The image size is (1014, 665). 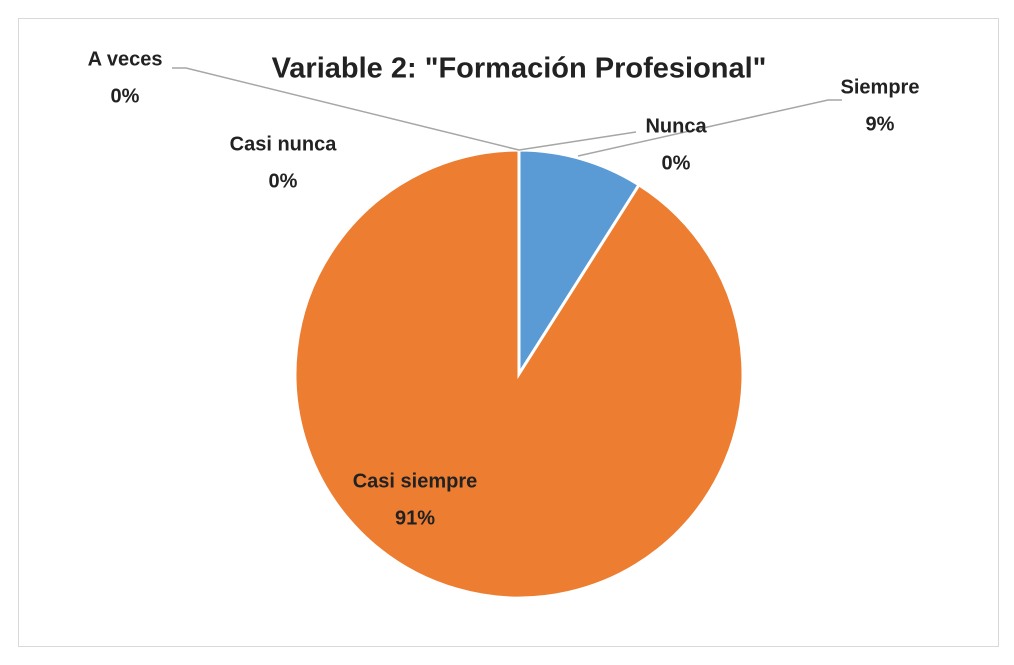 What do you see at coordinates (880, 87) in the screenshot?
I see `category-label: Siempre` at bounding box center [880, 87].